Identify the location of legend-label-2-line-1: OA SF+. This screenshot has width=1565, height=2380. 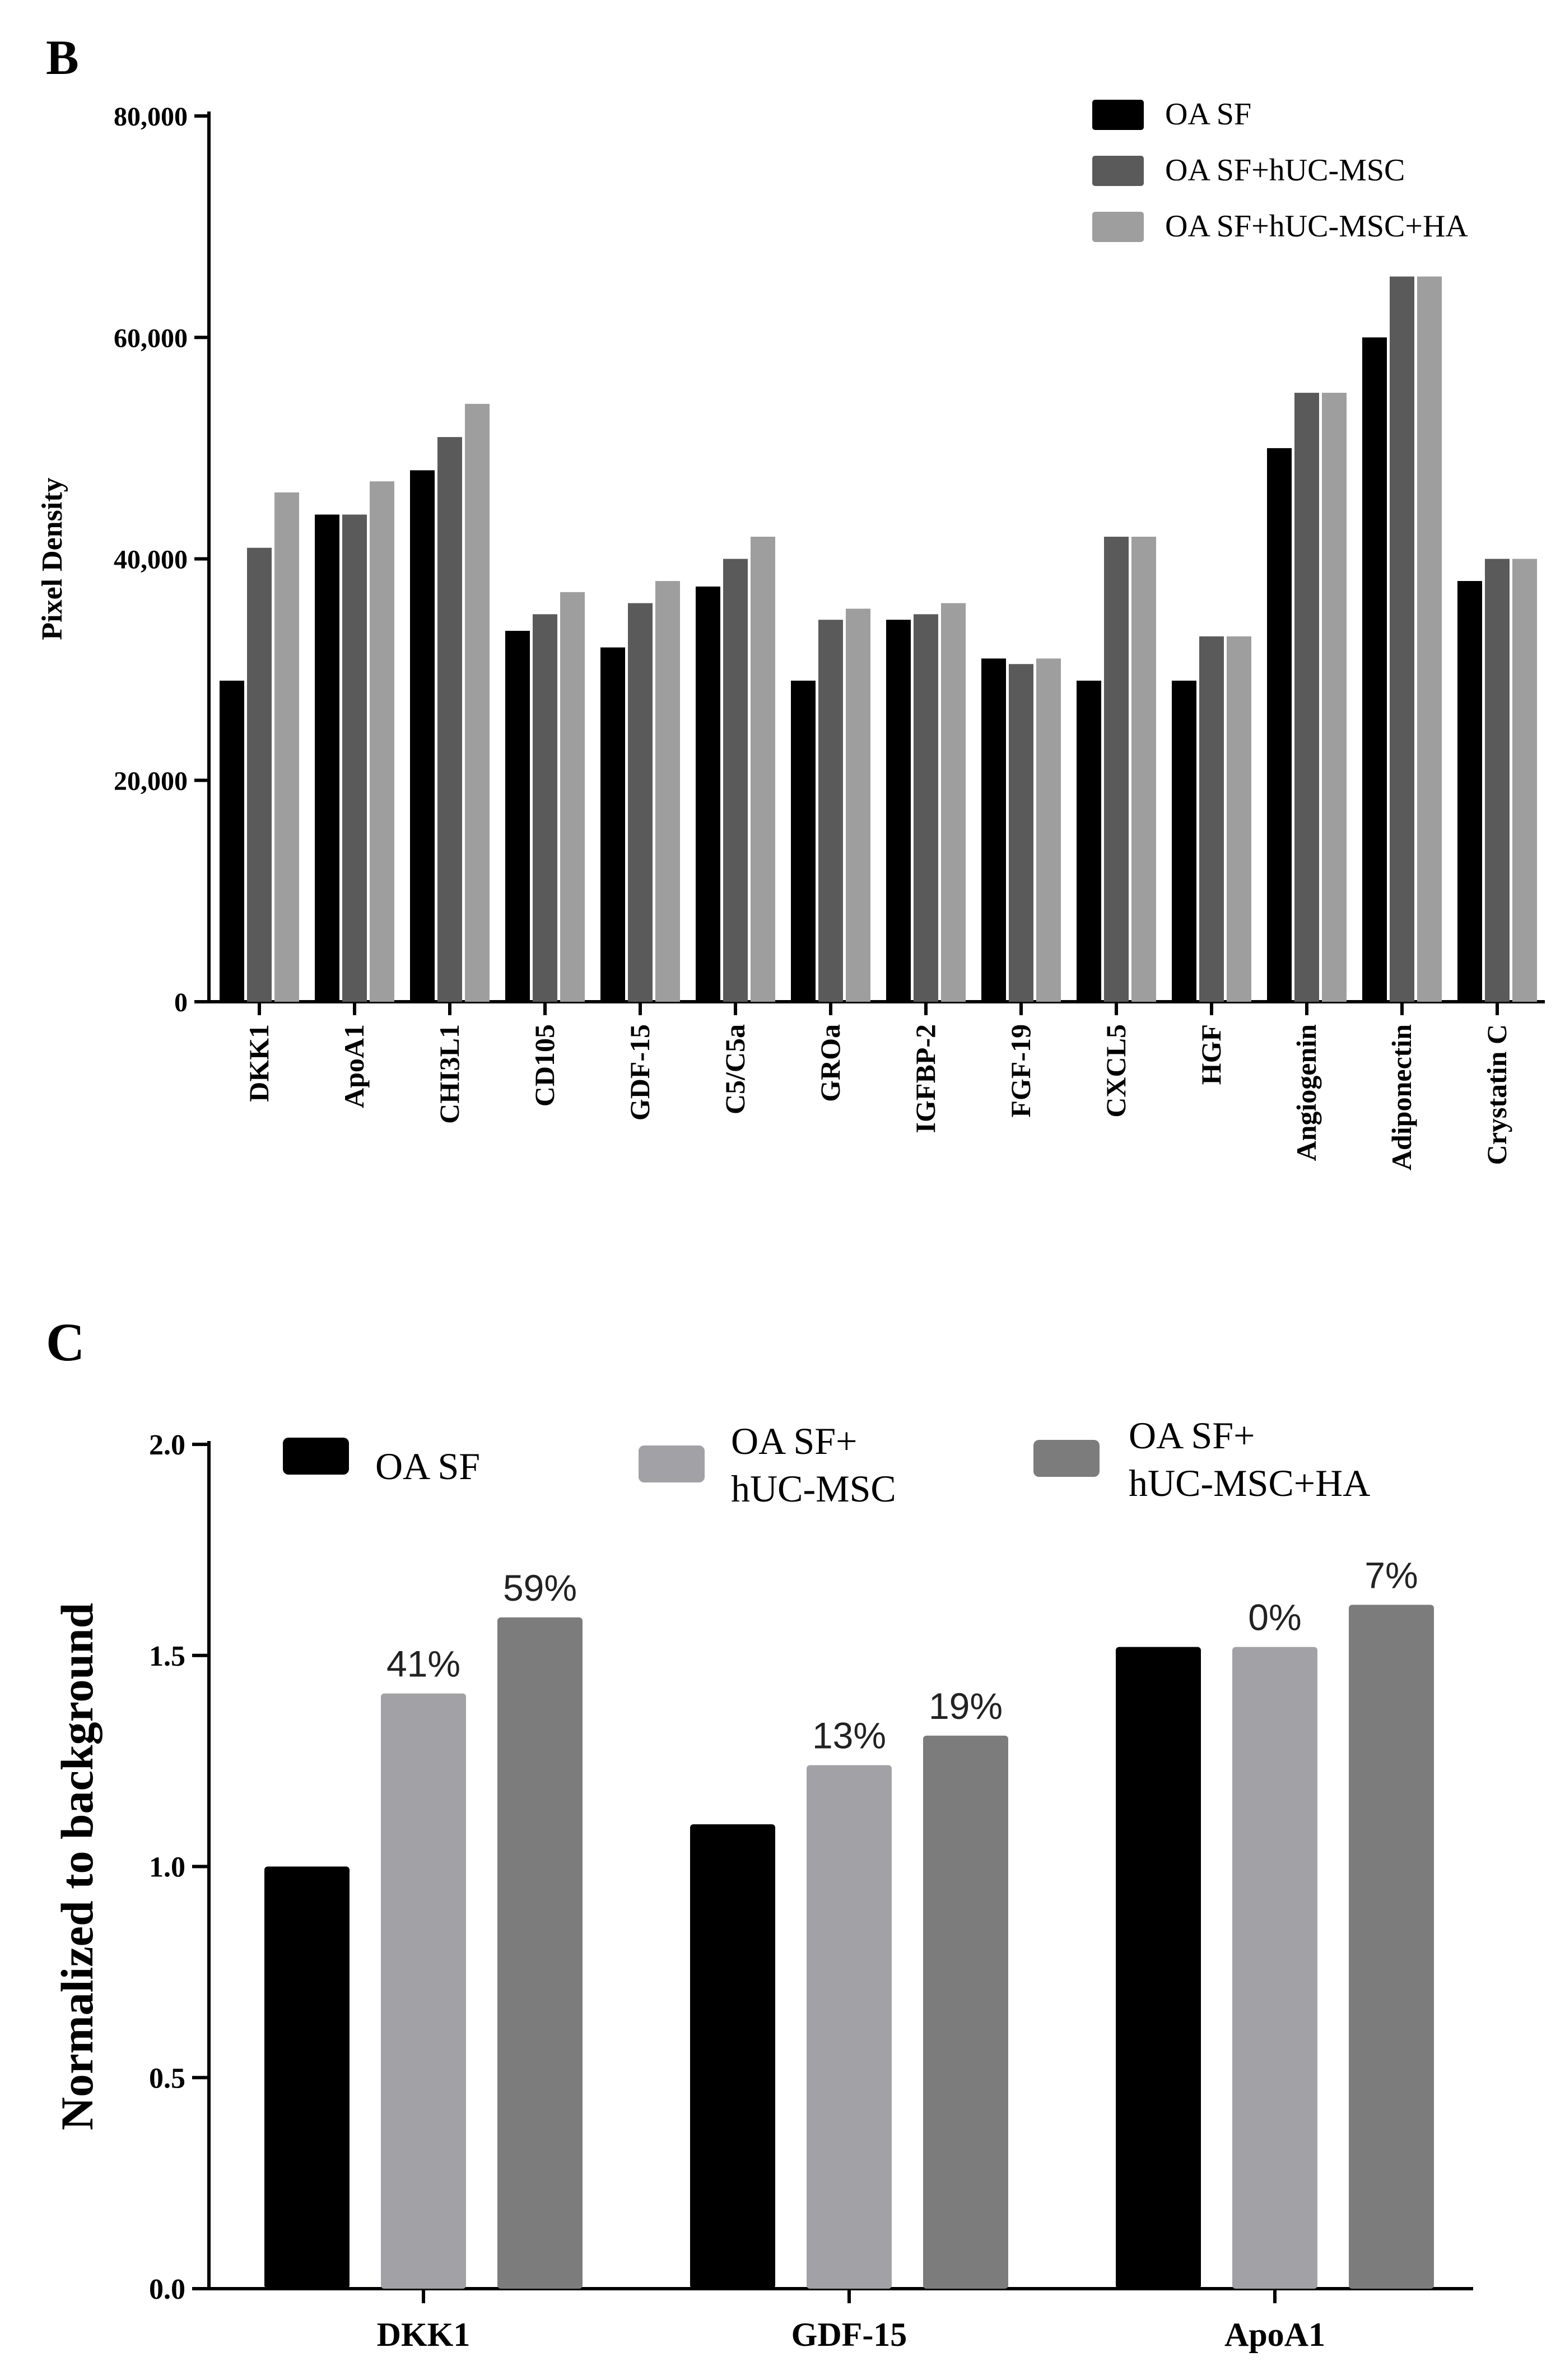
(794, 1441).